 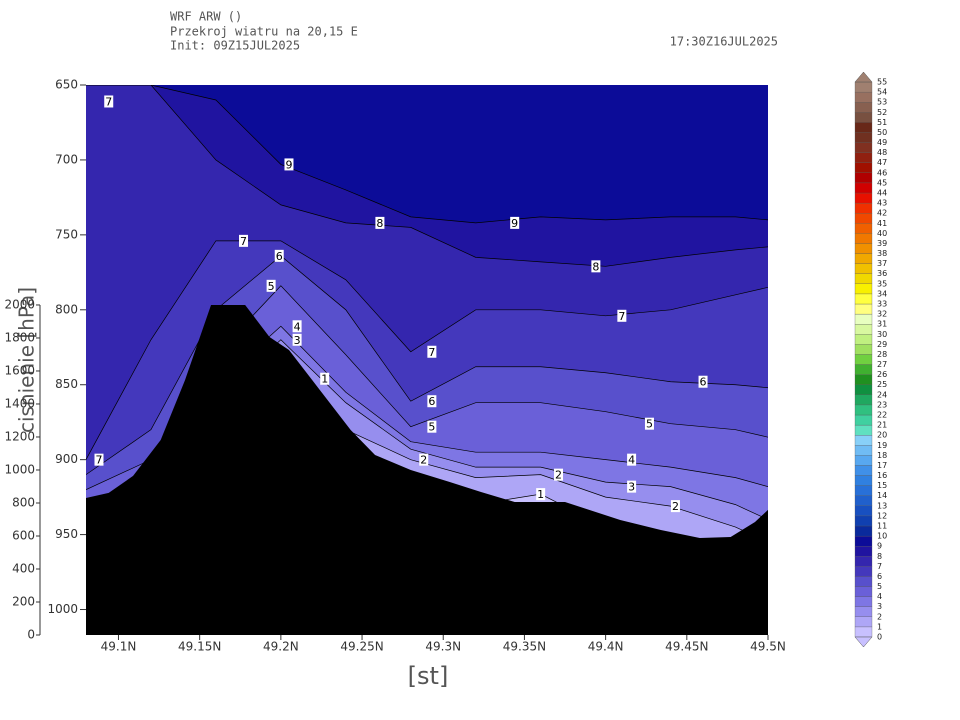 I want to click on colorbar-label: 27, so click(x=882, y=364).